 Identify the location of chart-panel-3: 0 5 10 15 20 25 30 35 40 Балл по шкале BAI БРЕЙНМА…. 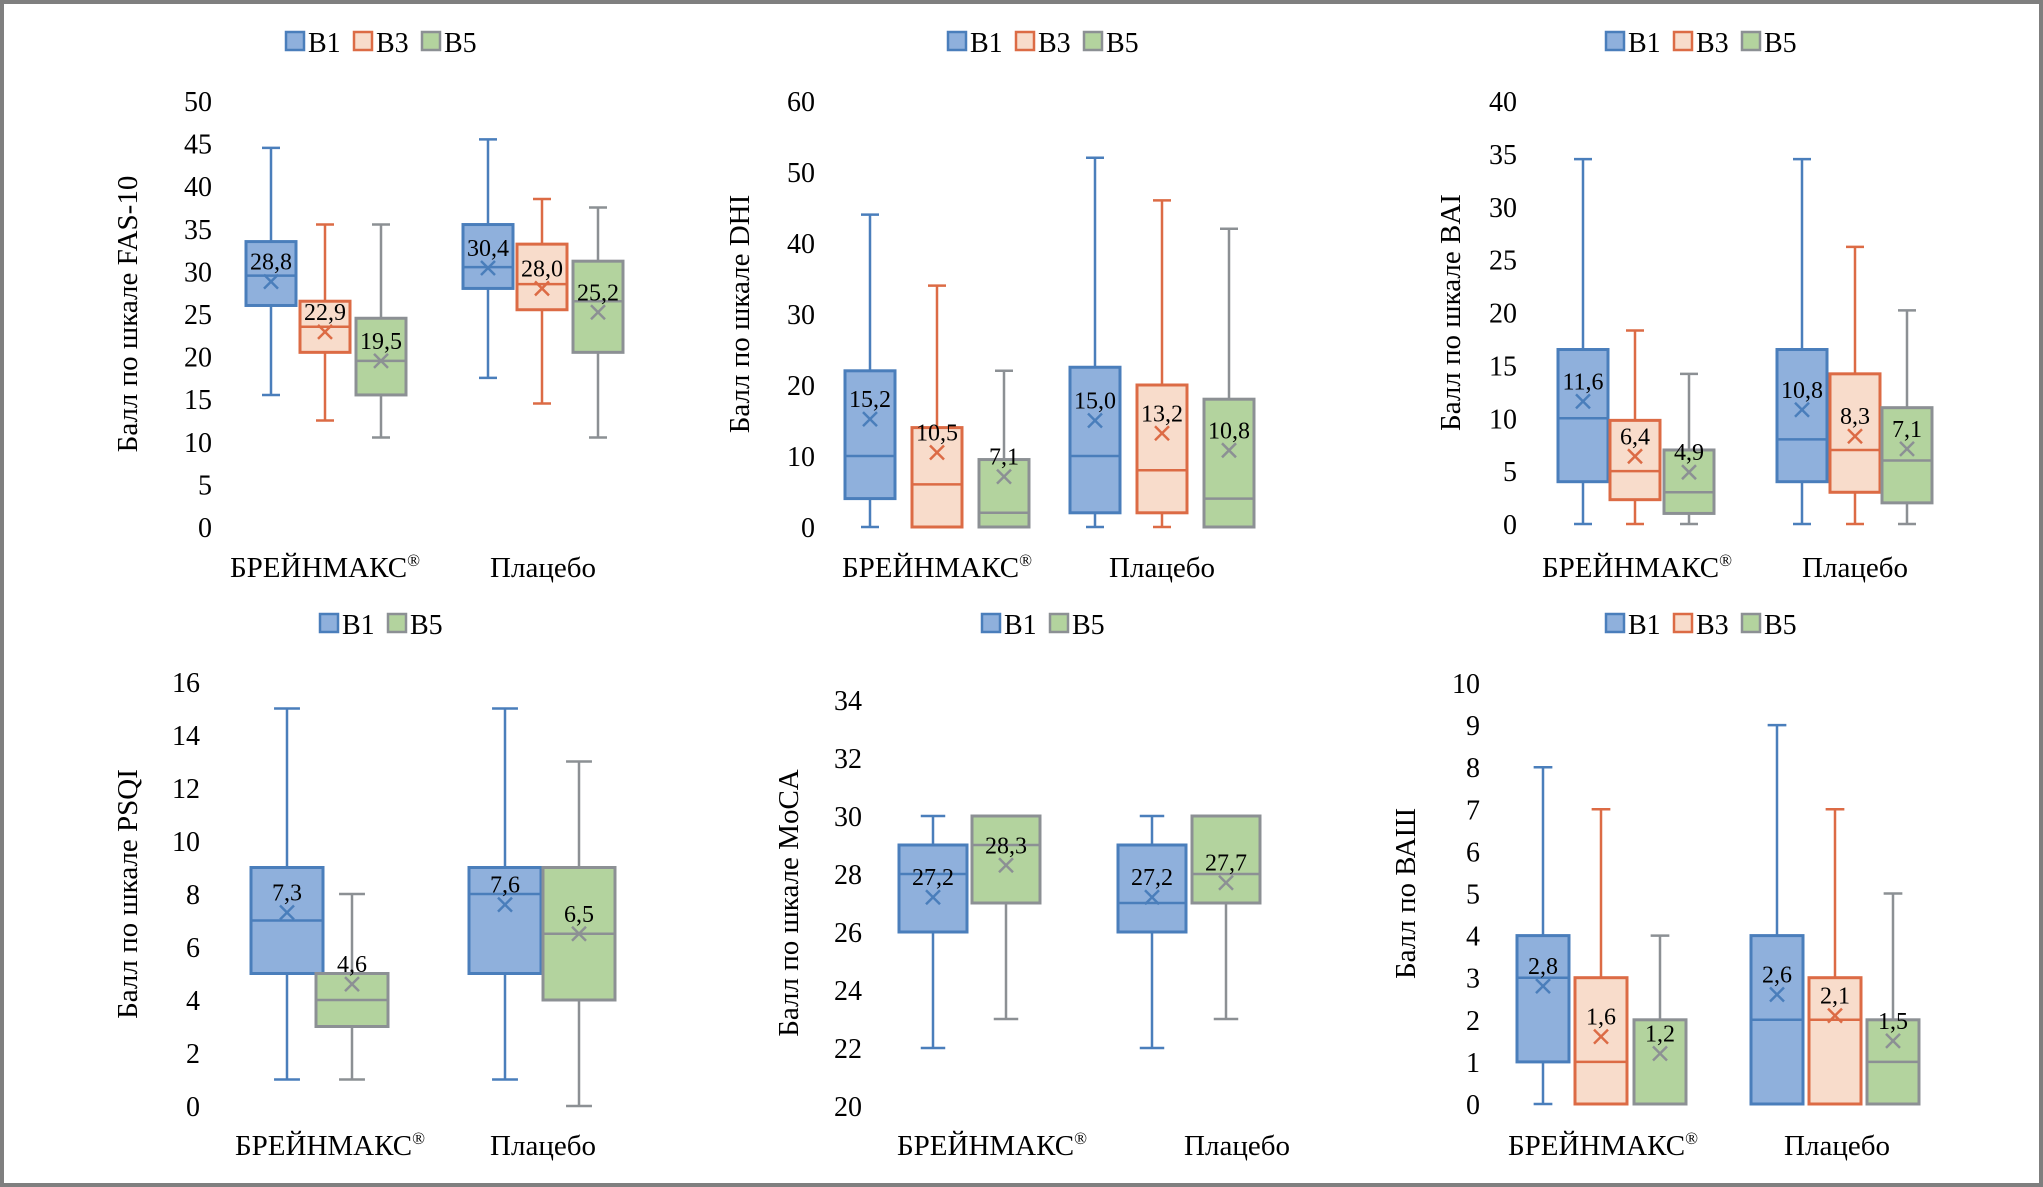
(1684, 306).